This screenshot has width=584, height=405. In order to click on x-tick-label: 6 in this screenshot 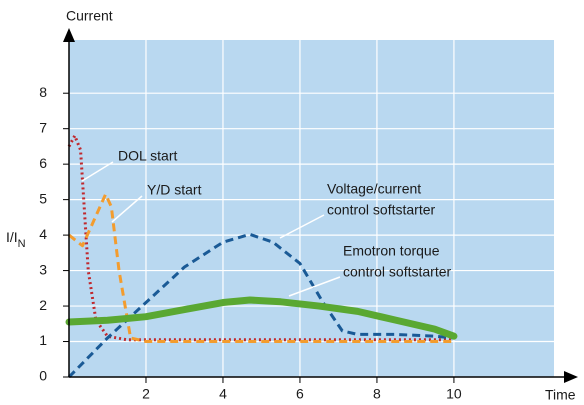, I will do `click(300, 394)`.